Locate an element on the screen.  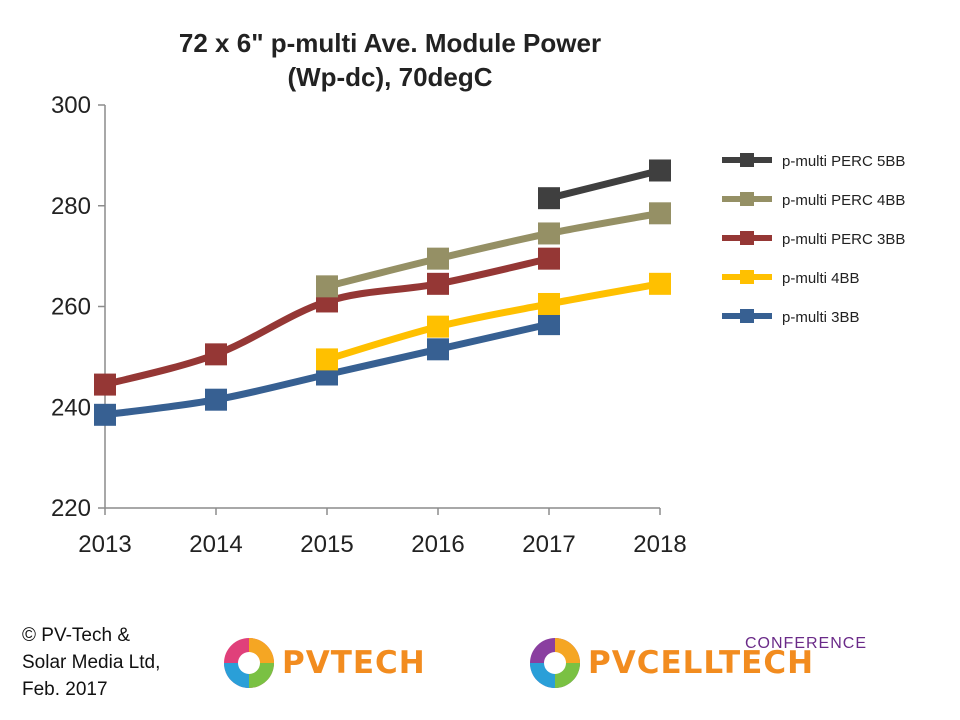
pvcelltech-logo-icon is located at coordinates (555, 663).